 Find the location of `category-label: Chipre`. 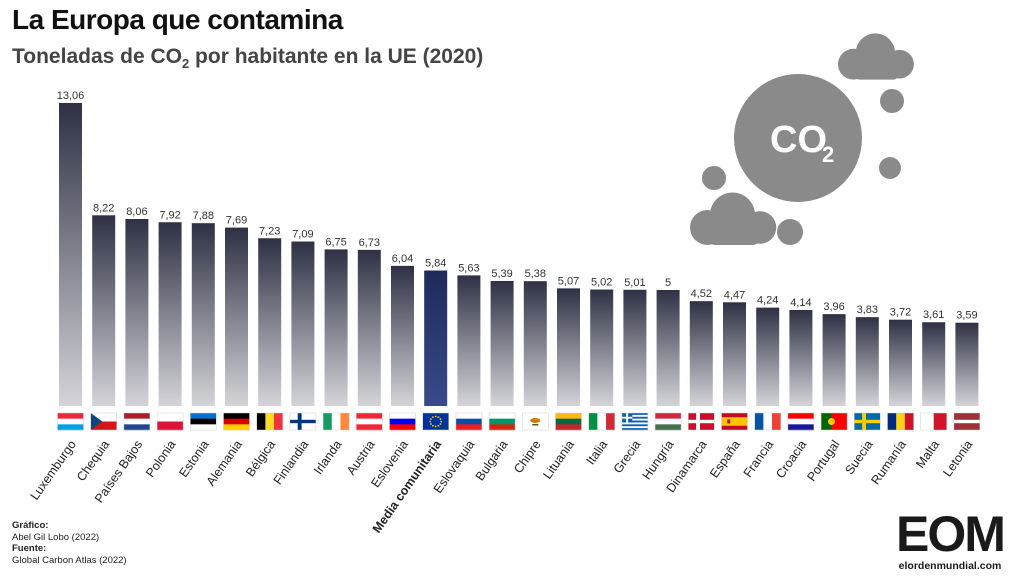

category-label: Chipre is located at coordinates (527, 457).